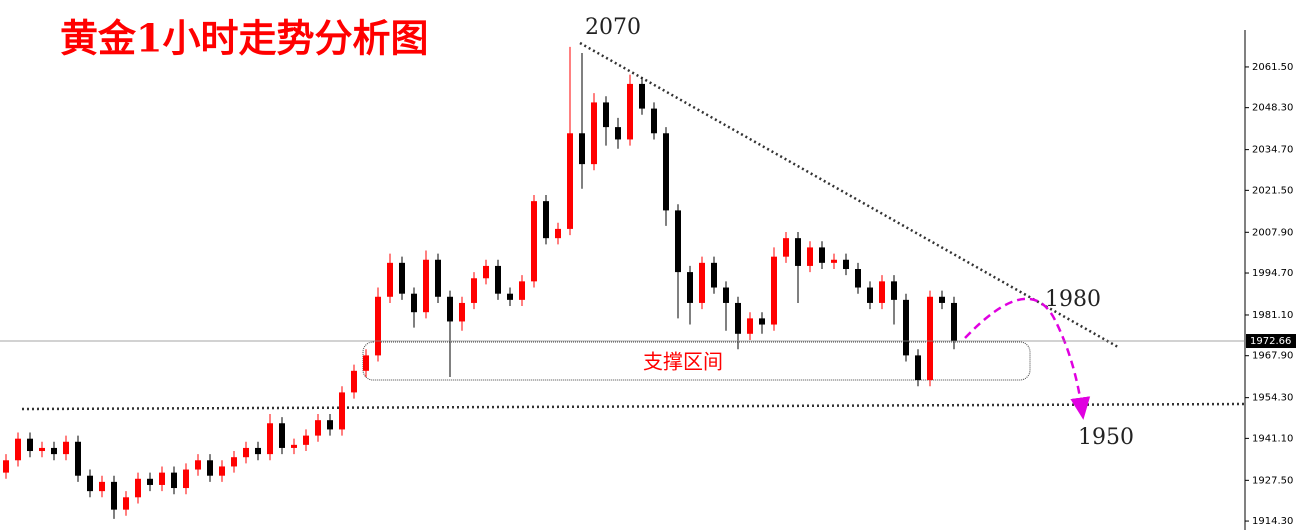  I want to click on last-price-box, so click(1271, 341).